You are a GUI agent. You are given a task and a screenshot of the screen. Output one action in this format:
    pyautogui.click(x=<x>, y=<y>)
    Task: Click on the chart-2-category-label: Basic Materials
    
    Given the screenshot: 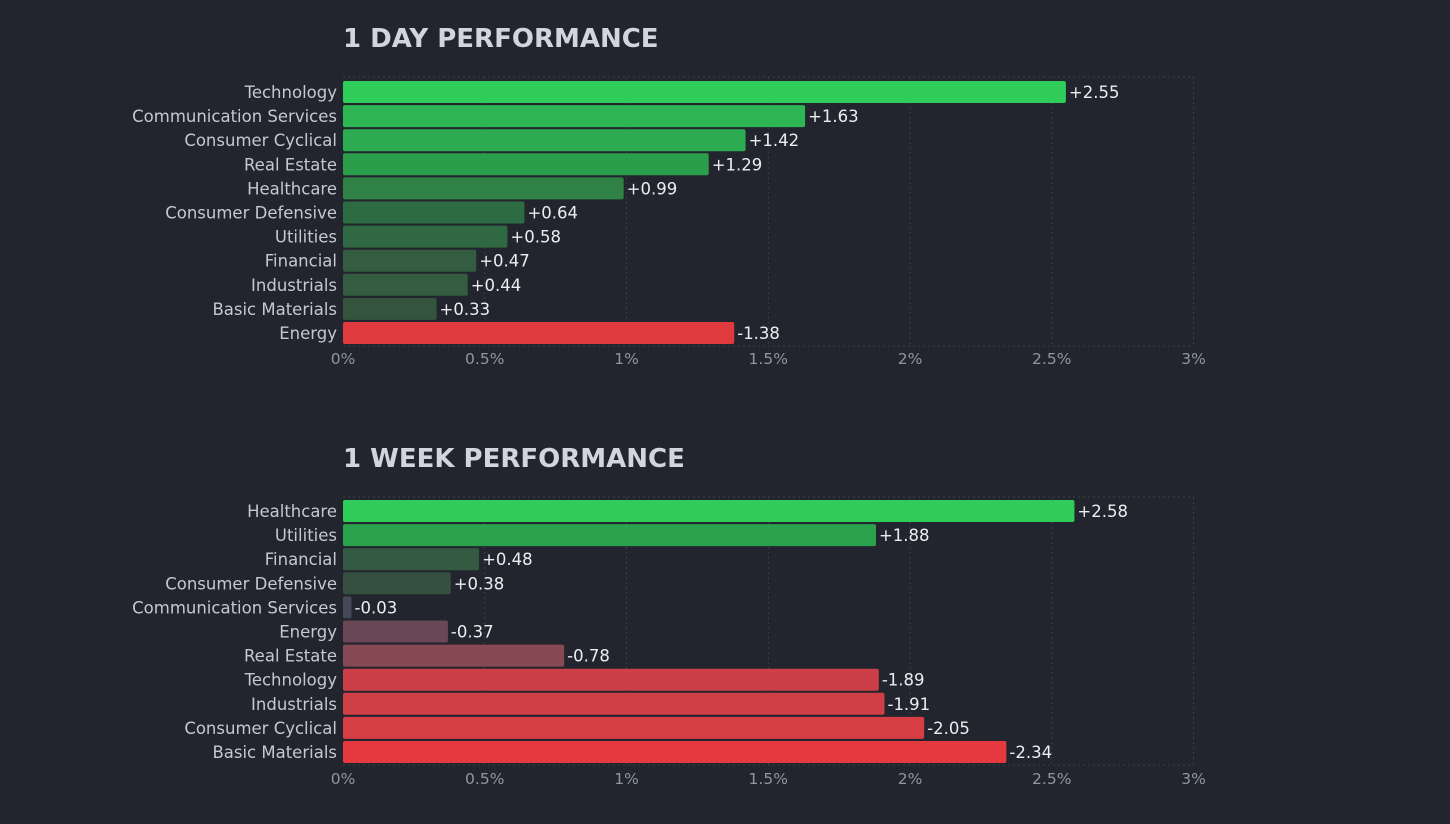 What is the action you would take?
    pyautogui.click(x=274, y=752)
    